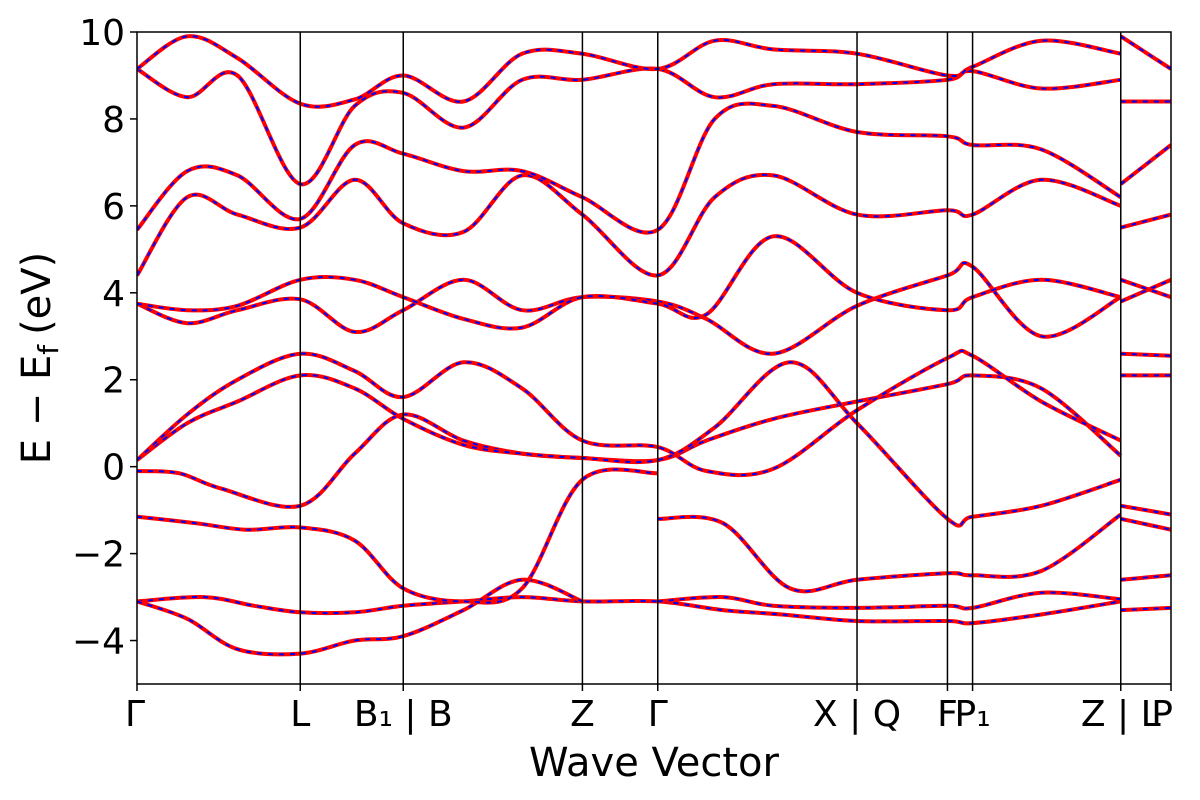 The width and height of the screenshot is (1200, 800). I want to click on x-axis-kpoint-labels: Γ L B₁ | B Z Γ X | Q FP₁ Z | LP, so click(649, 709).